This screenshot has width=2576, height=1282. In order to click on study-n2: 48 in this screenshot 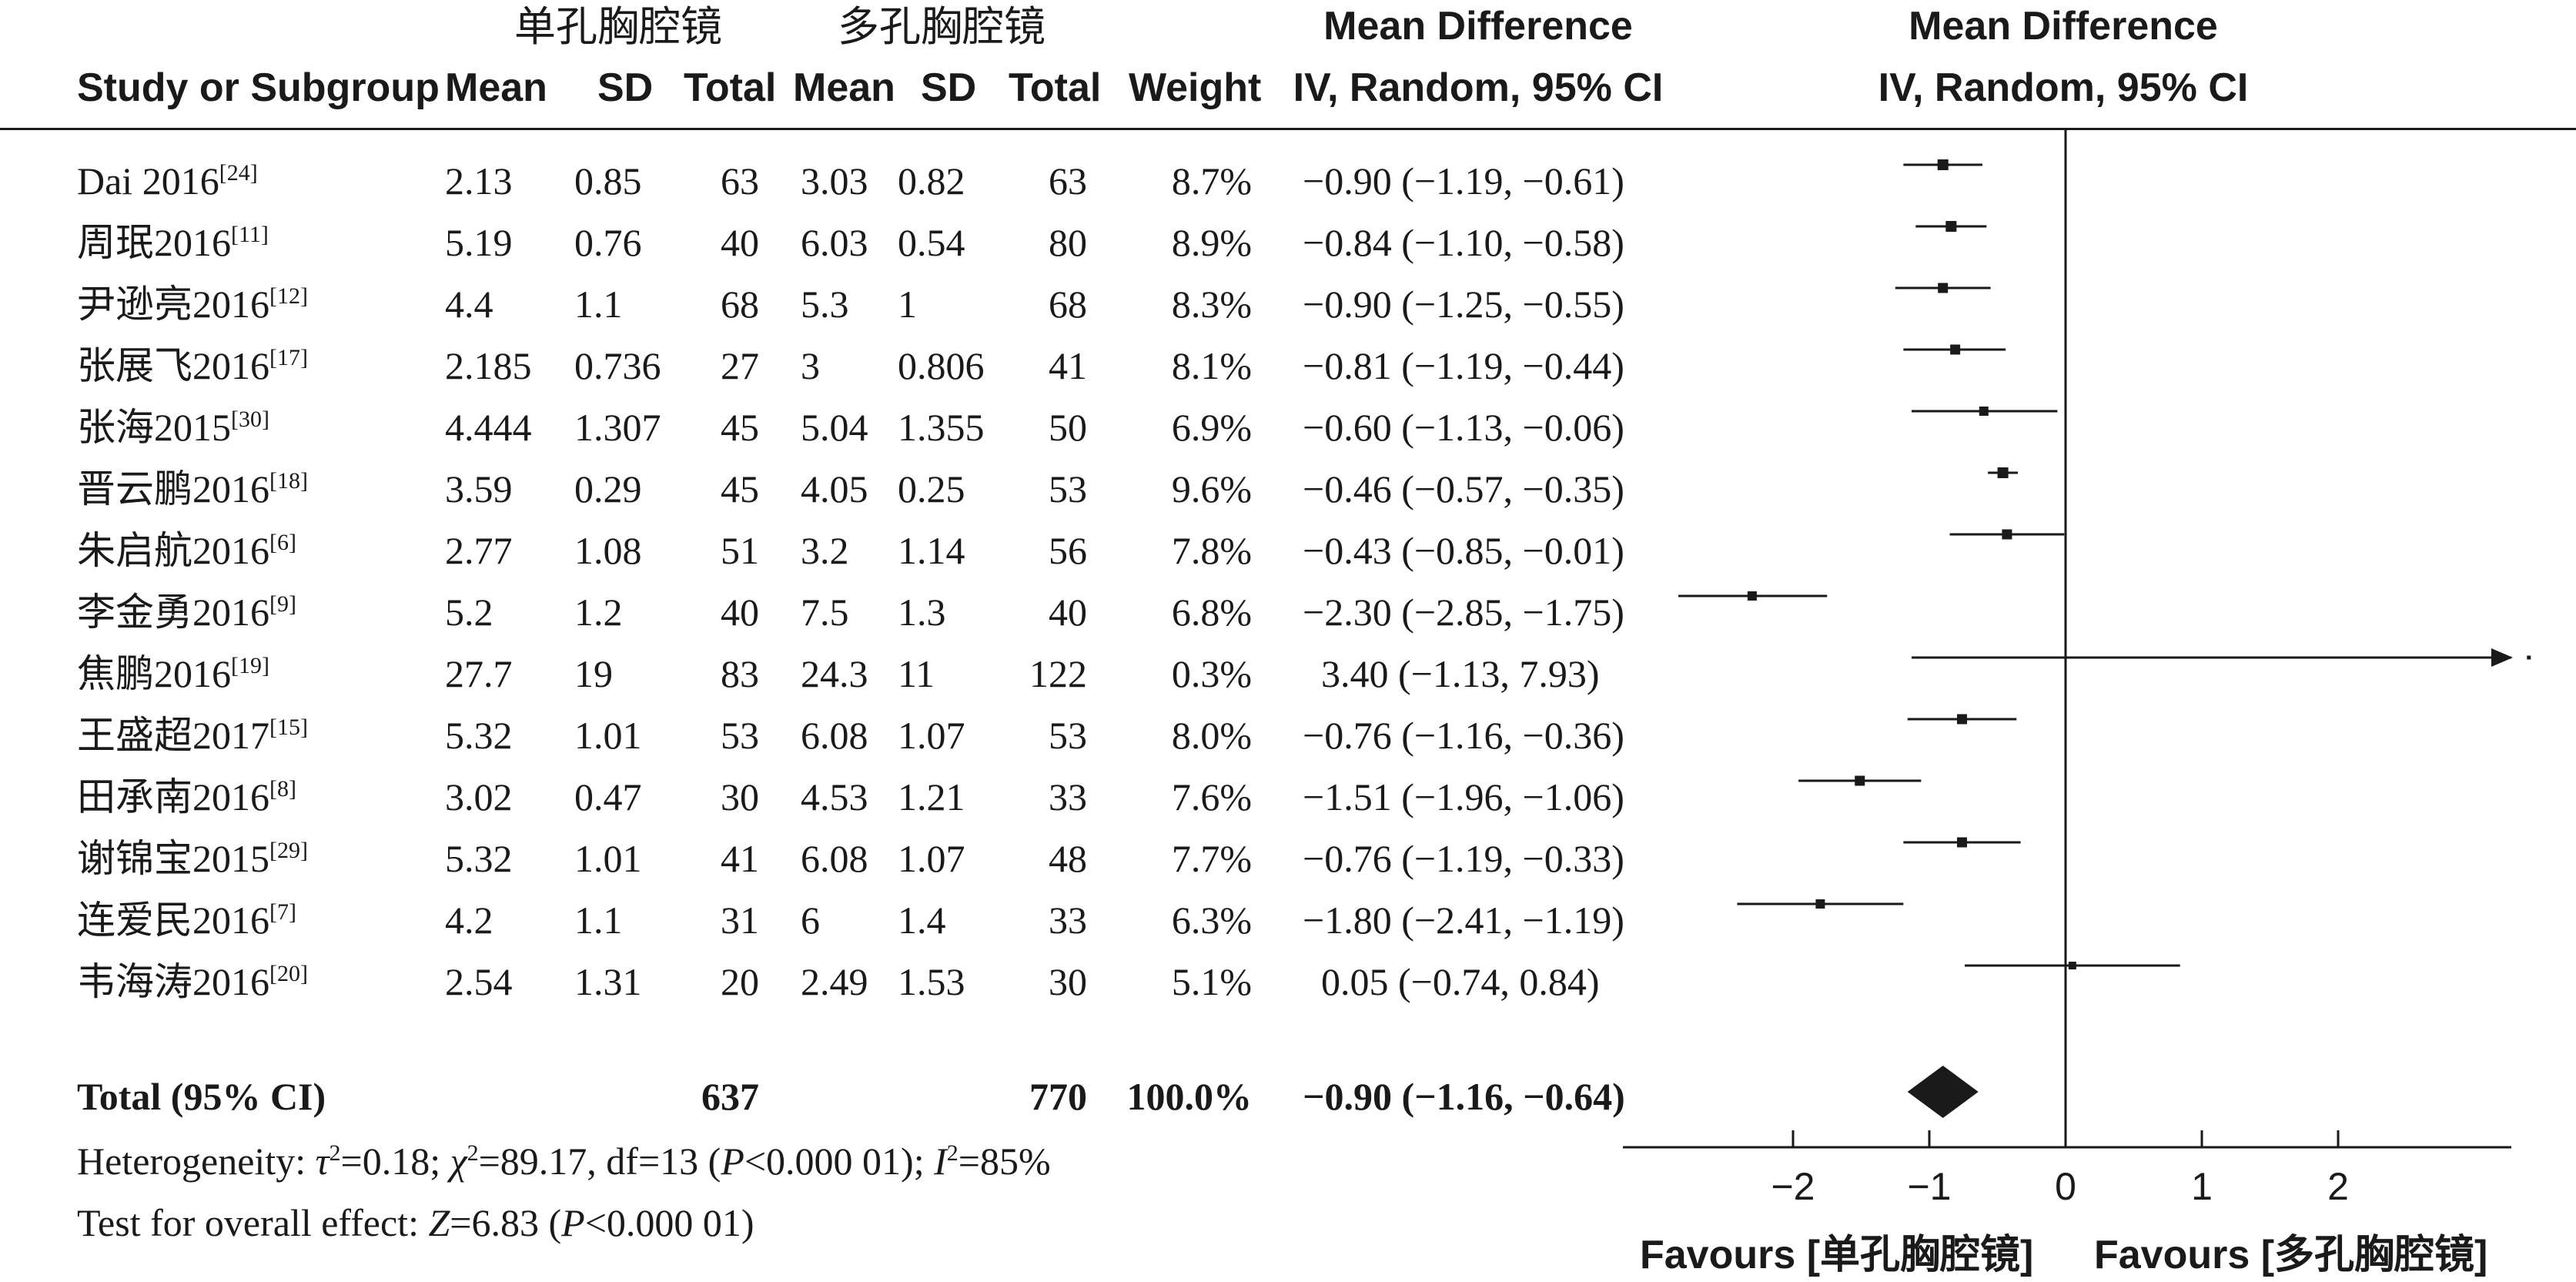, I will do `click(1068, 859)`.